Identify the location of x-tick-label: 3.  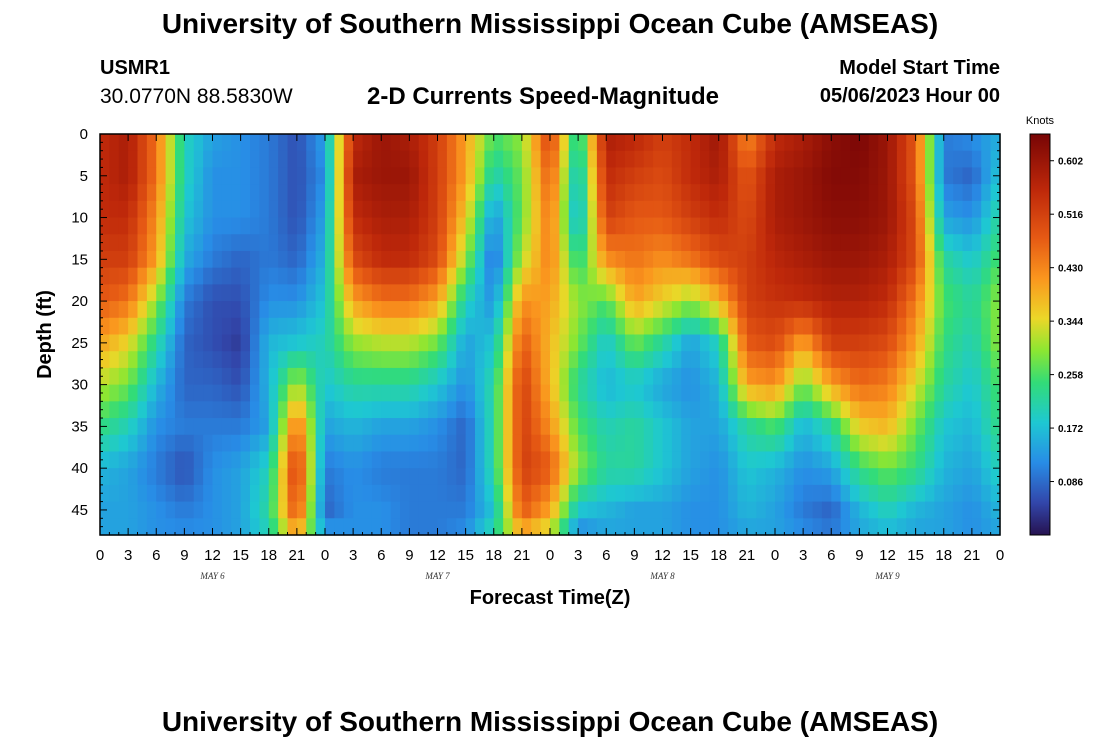
(353, 555).